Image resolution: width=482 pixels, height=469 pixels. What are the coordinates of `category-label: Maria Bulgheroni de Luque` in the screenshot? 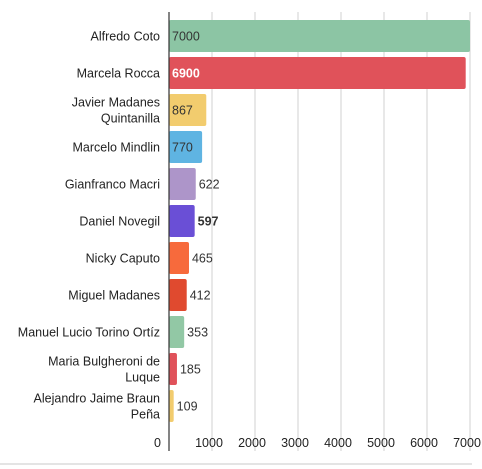 It's located at (104, 370).